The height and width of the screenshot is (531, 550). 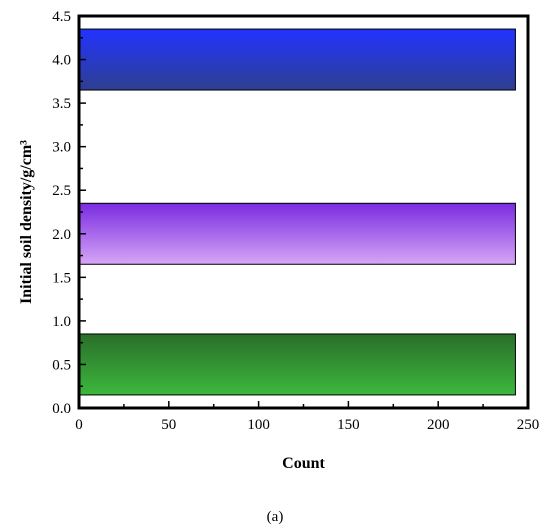 I want to click on y-tick-label: 2.5, so click(x=61, y=191).